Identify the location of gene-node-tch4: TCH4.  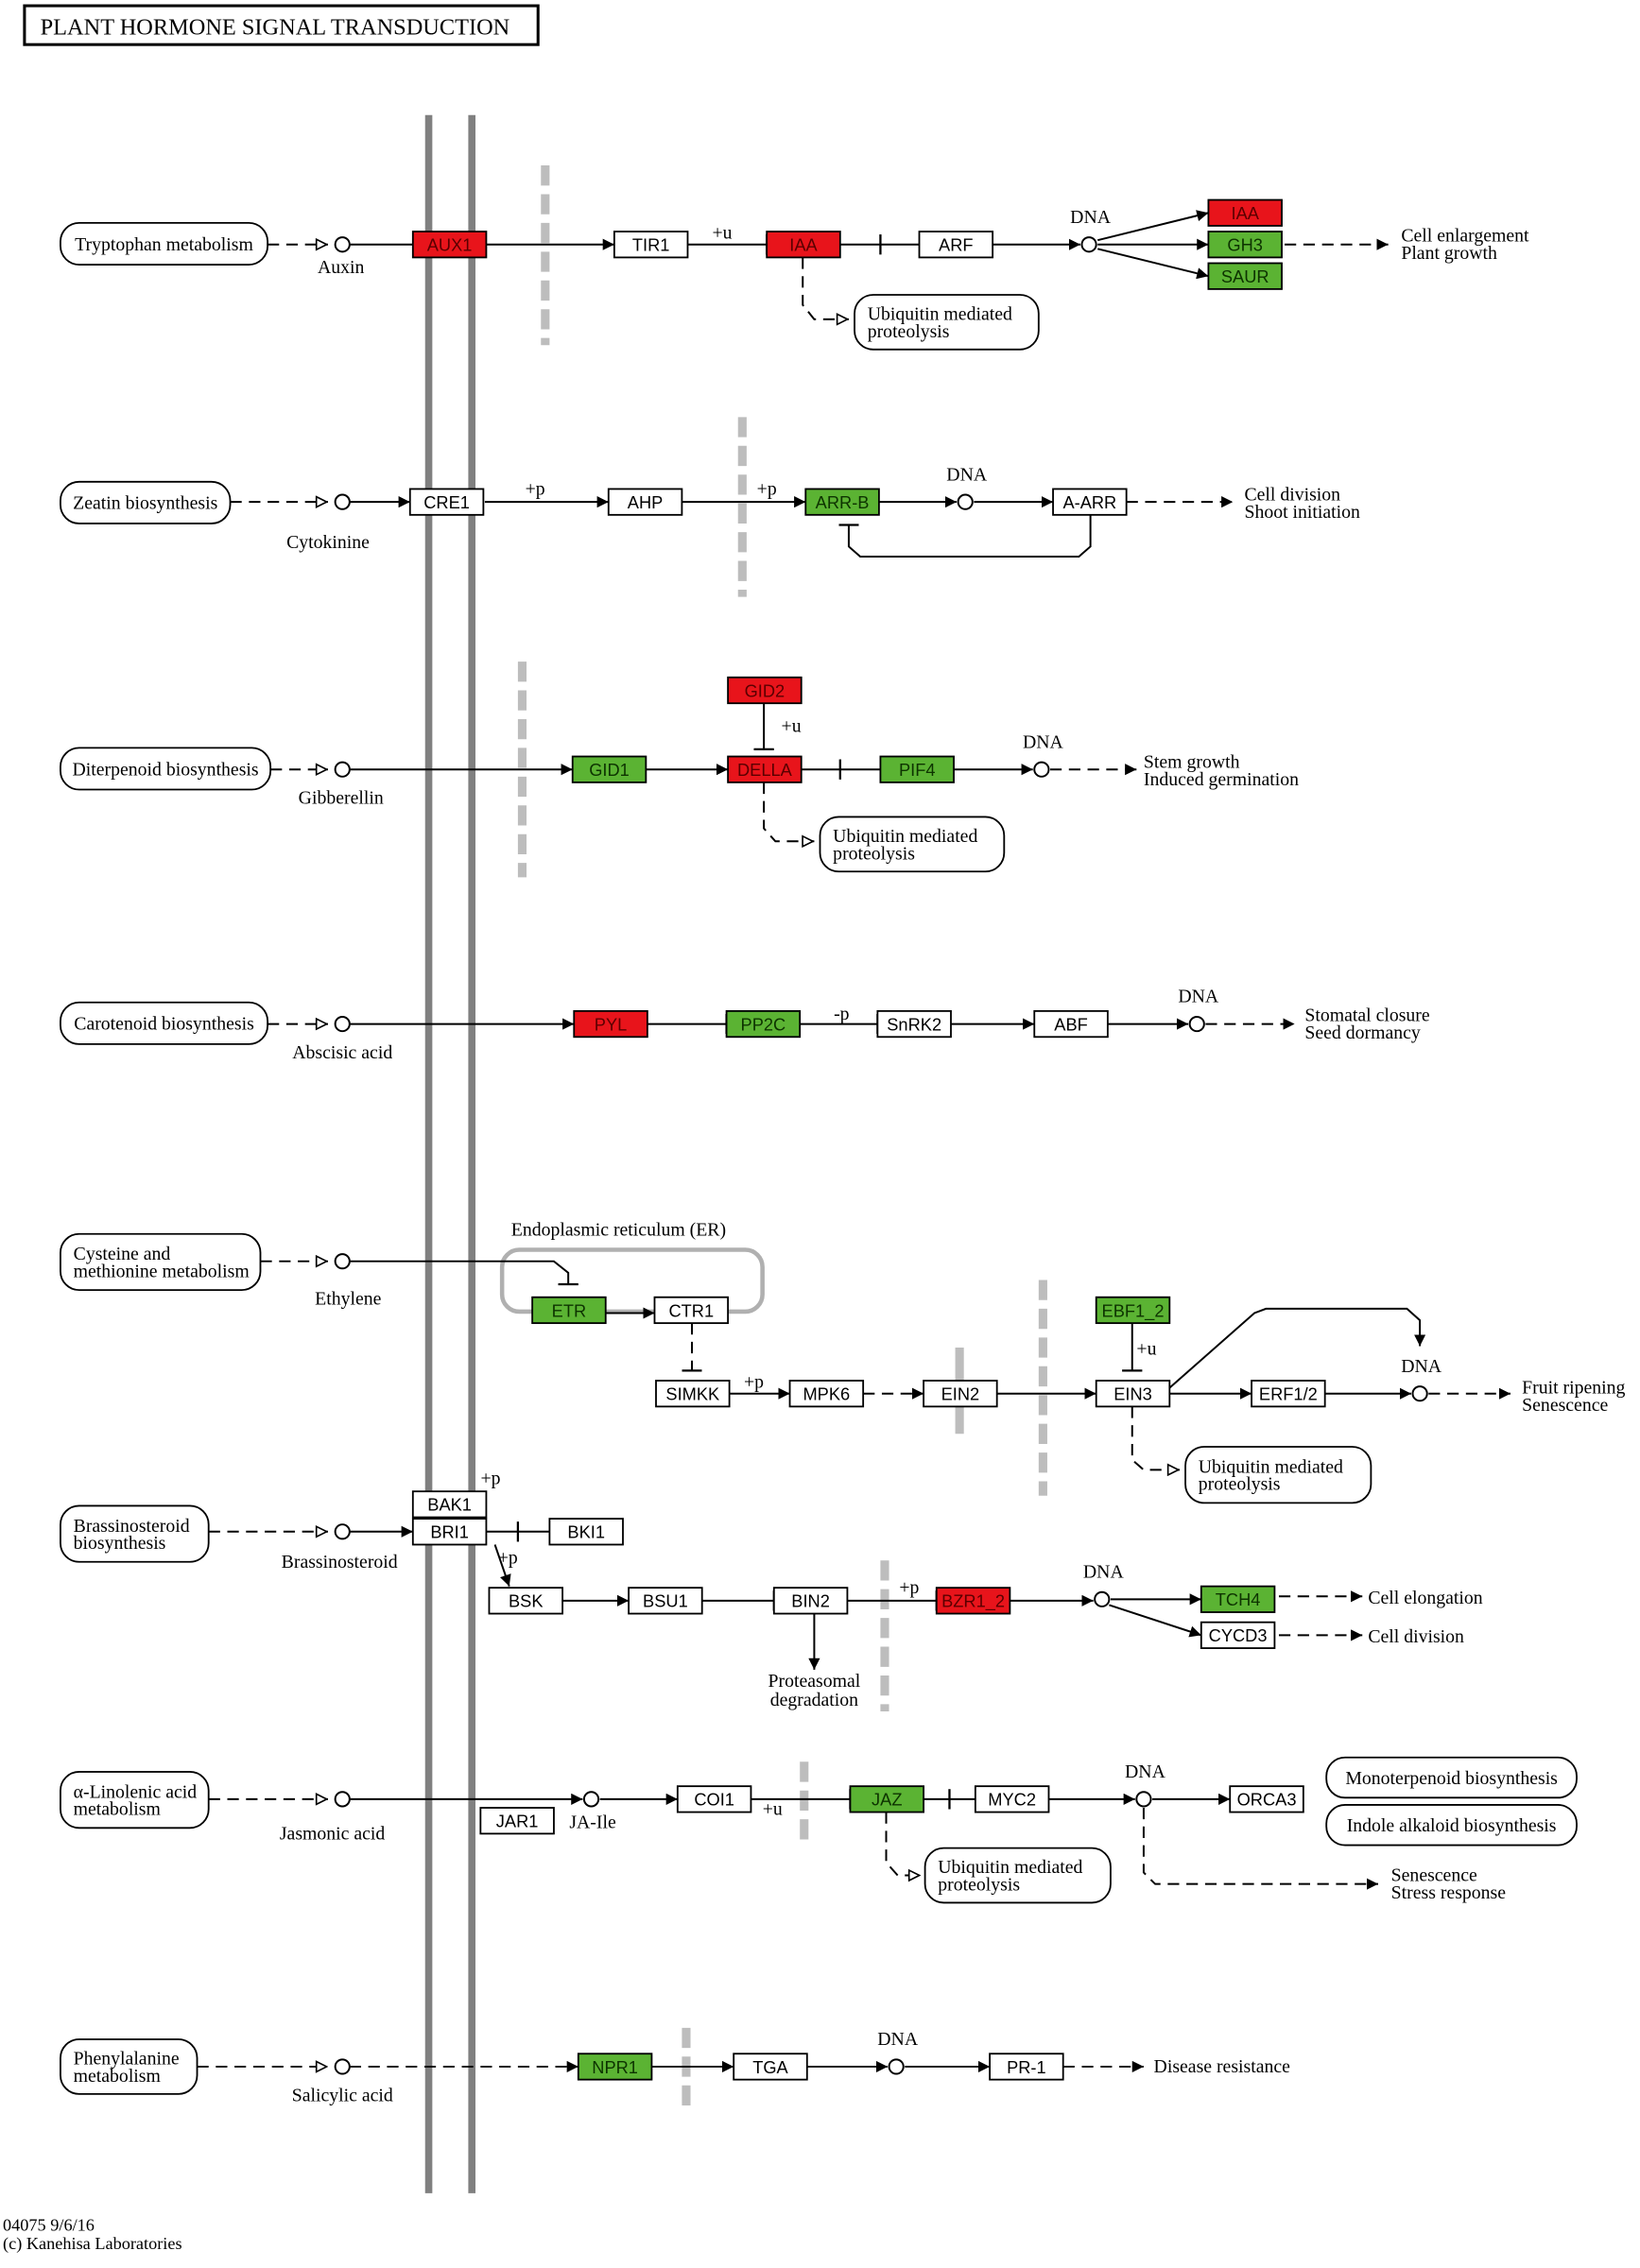
(1238, 1599).